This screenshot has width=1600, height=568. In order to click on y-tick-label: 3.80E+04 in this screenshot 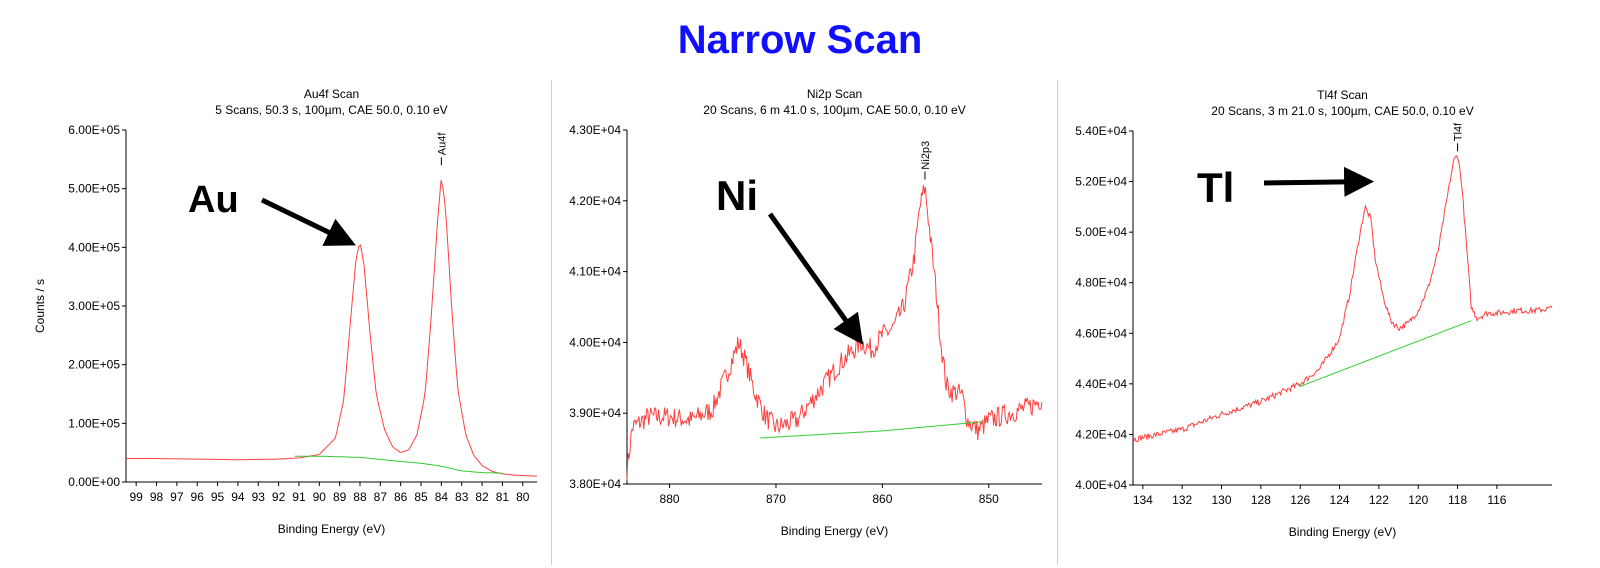, I will do `click(595, 484)`.